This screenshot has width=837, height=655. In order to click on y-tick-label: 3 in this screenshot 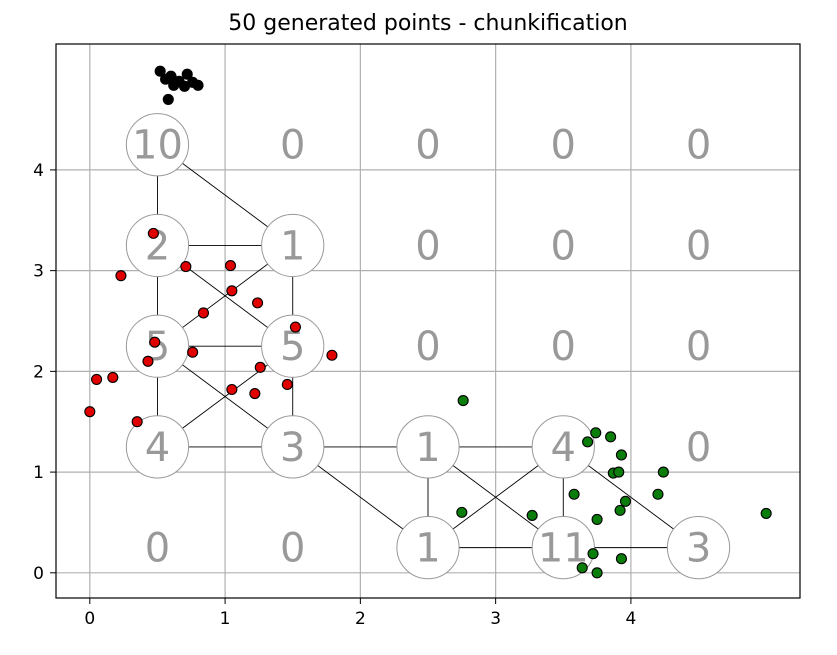, I will do `click(38, 272)`.